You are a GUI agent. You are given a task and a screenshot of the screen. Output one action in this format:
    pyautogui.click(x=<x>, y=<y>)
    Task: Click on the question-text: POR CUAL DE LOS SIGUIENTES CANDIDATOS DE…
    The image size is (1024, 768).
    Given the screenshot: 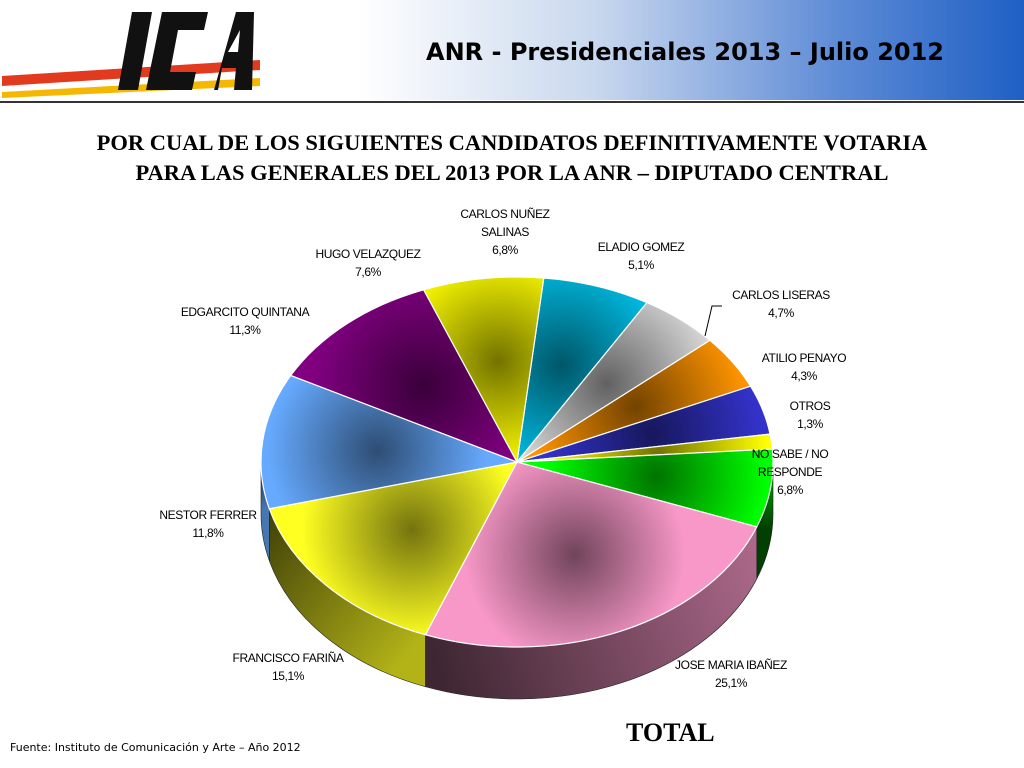 What is the action you would take?
    pyautogui.click(x=512, y=158)
    